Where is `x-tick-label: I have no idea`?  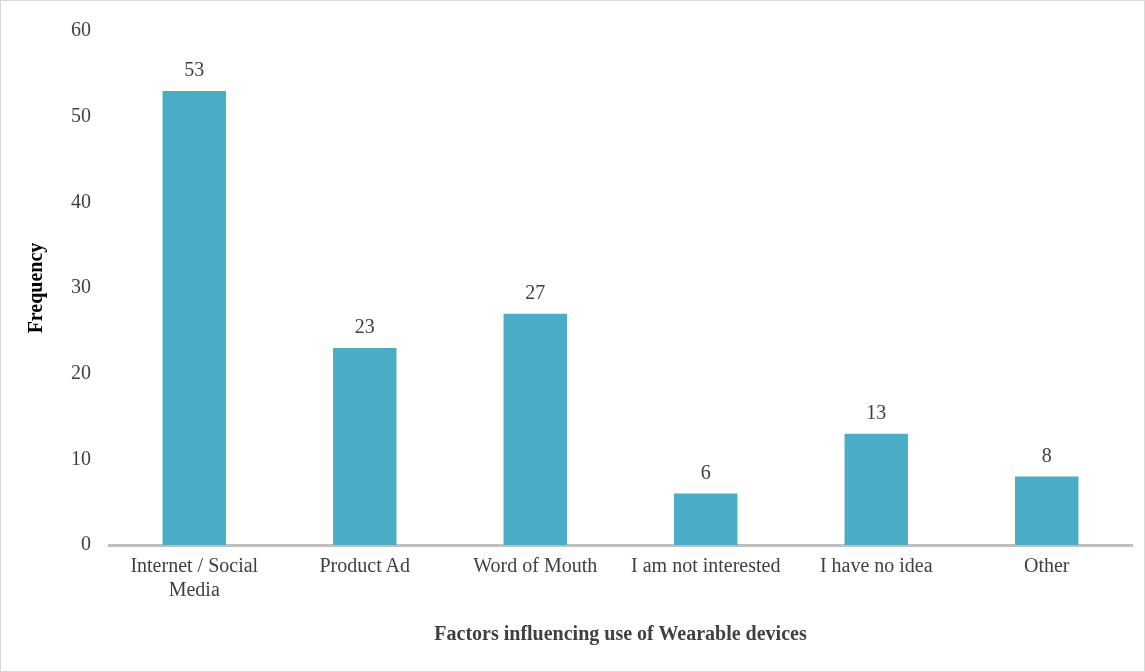
x-tick-label: I have no idea is located at coordinates (876, 565).